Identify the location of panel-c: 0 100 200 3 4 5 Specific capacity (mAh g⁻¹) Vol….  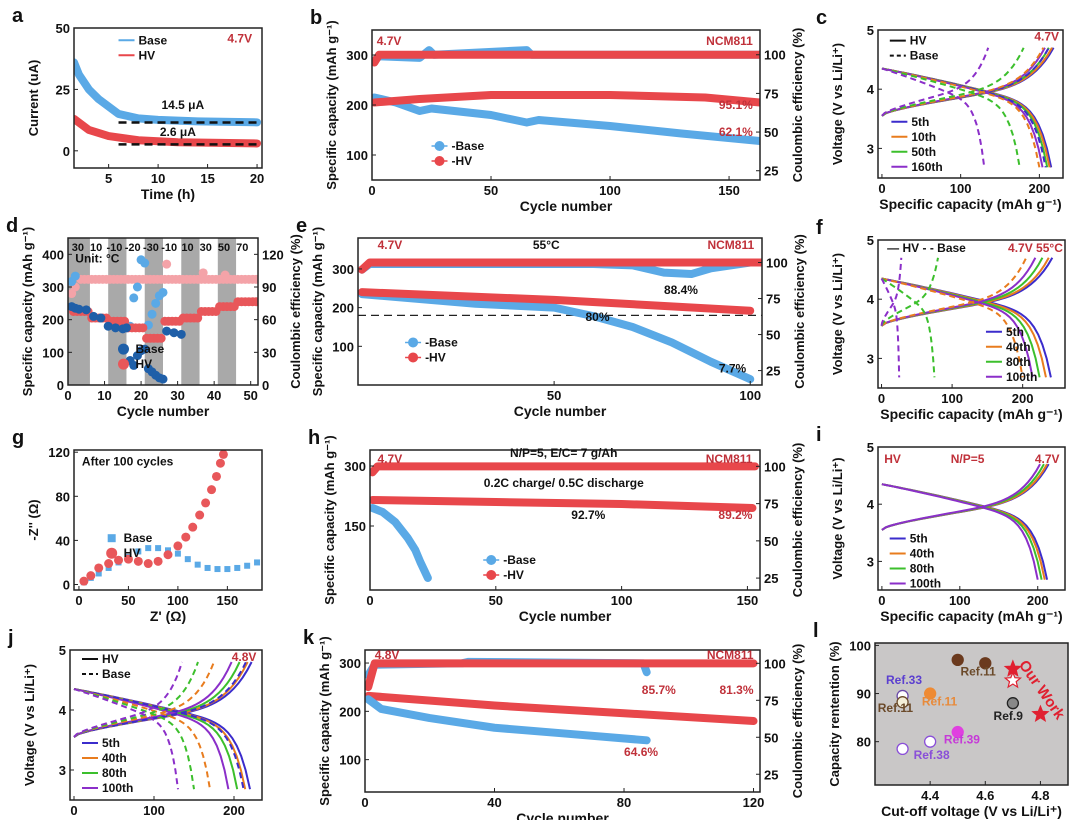
(940, 109).